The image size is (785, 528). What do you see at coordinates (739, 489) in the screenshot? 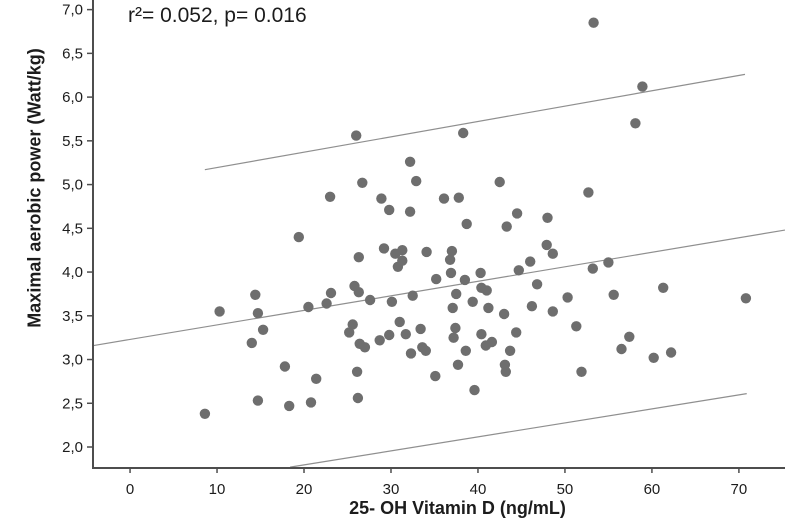
I see `x-tick-label: 70` at bounding box center [739, 489].